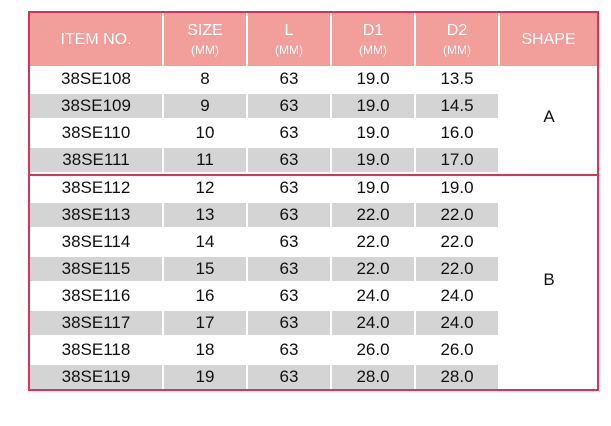 The image size is (611, 426). Describe the element at coordinates (205, 377) in the screenshot. I see `cell-size: 19` at that location.